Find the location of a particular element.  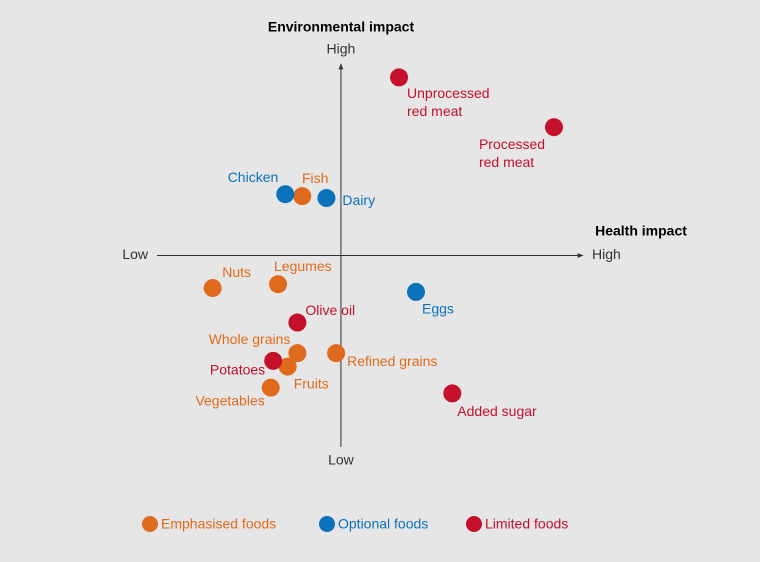

legend-label: Optional foods is located at coordinates (383, 524).